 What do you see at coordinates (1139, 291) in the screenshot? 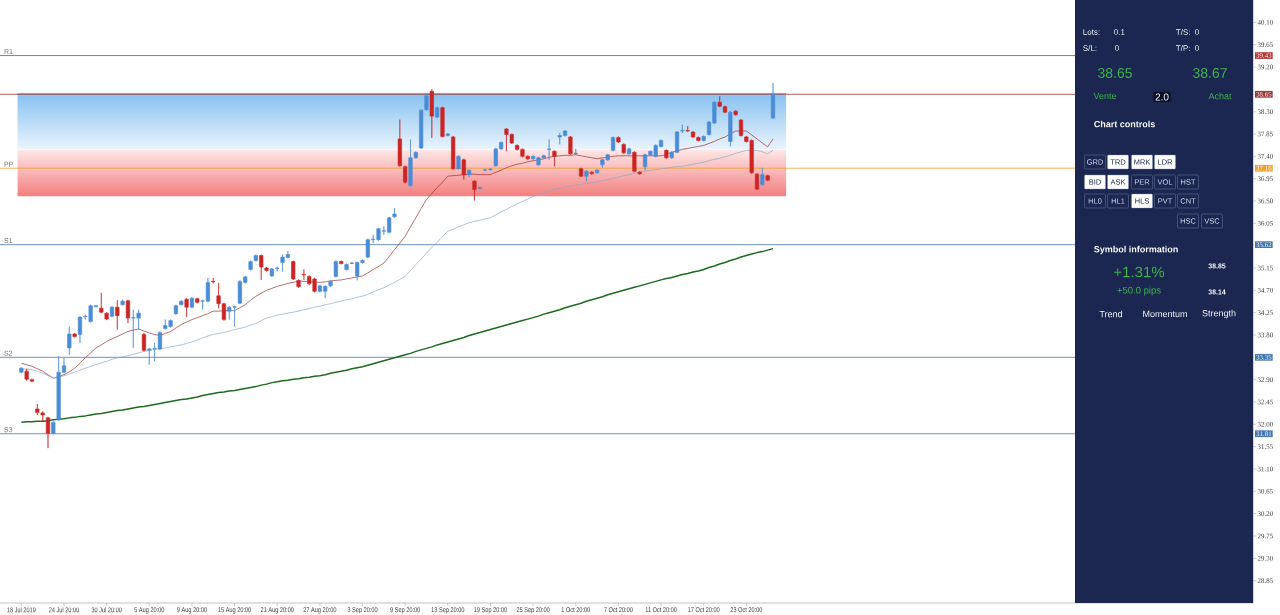
I see `text: +50.0 pips` at bounding box center [1139, 291].